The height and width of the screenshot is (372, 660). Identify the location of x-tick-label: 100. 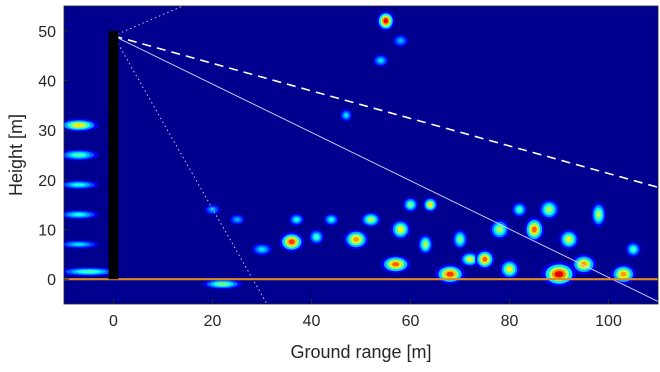
(608, 321).